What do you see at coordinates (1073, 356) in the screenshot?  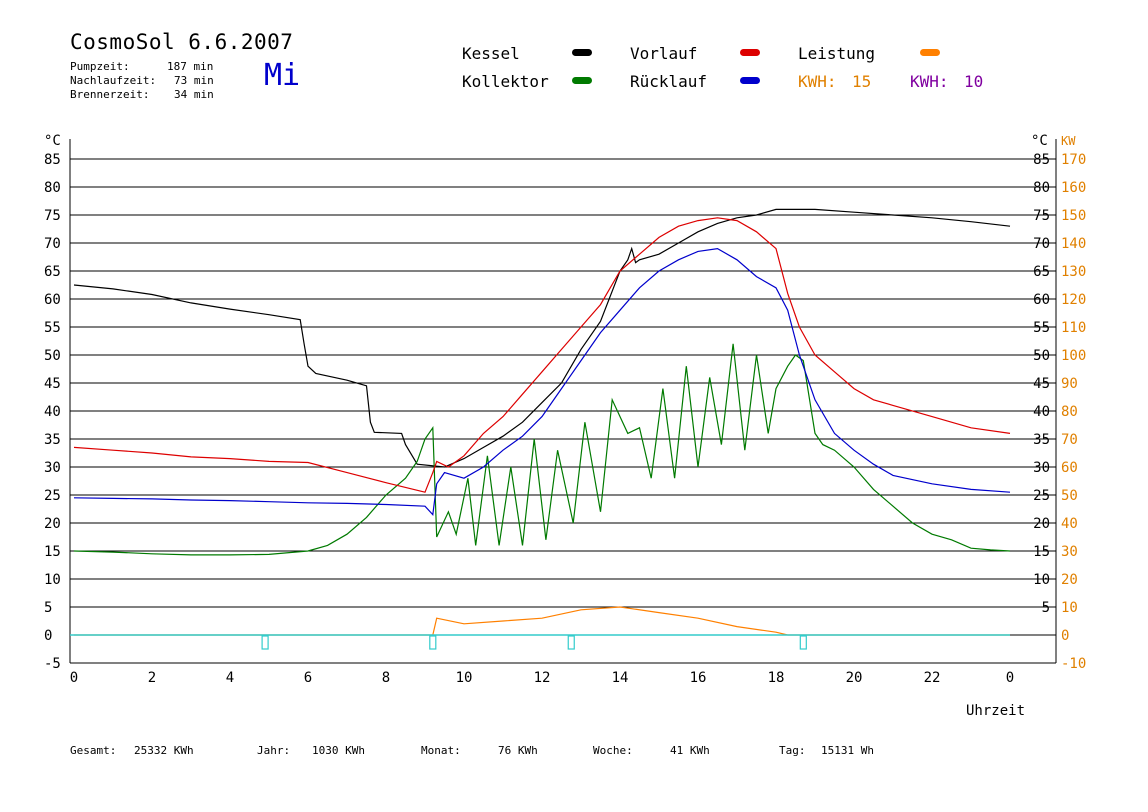 I see `y2-tick-label: 100` at bounding box center [1073, 356].